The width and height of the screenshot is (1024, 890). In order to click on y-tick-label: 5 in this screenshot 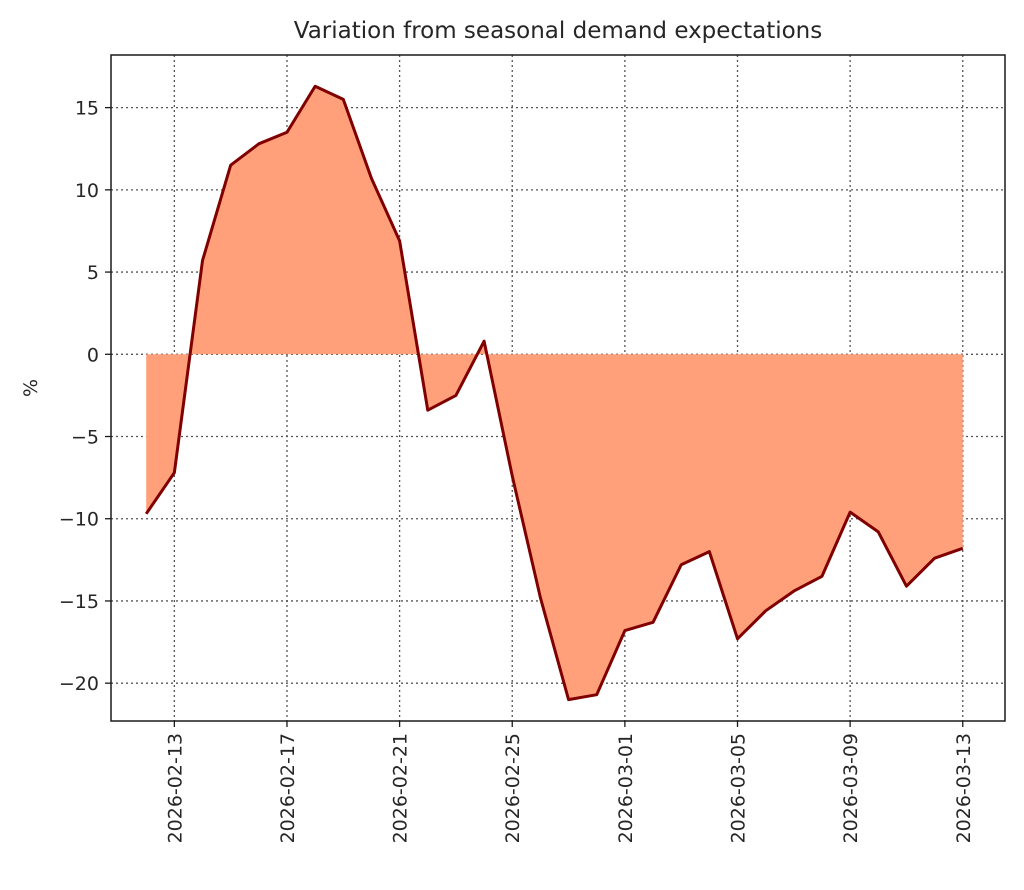, I will do `click(93, 273)`.